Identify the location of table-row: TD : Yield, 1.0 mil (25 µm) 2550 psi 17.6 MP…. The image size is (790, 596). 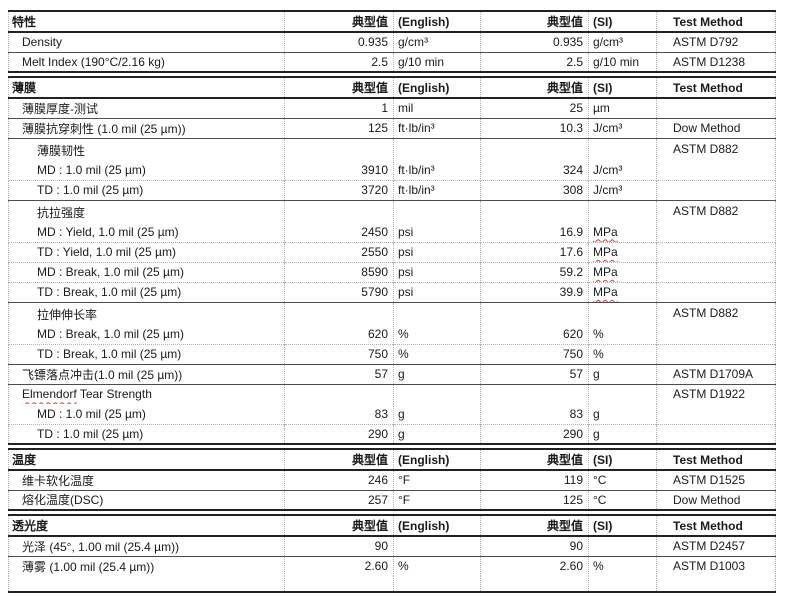
(392, 251).